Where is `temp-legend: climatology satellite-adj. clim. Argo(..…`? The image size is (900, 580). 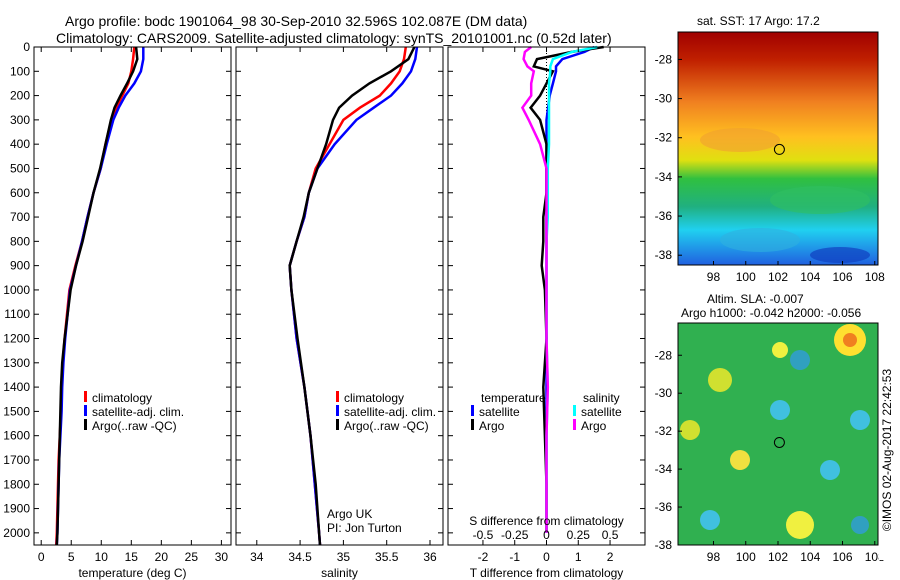 temp-legend: climatology satellite-adj. clim. Argo(..… is located at coordinates (134, 412).